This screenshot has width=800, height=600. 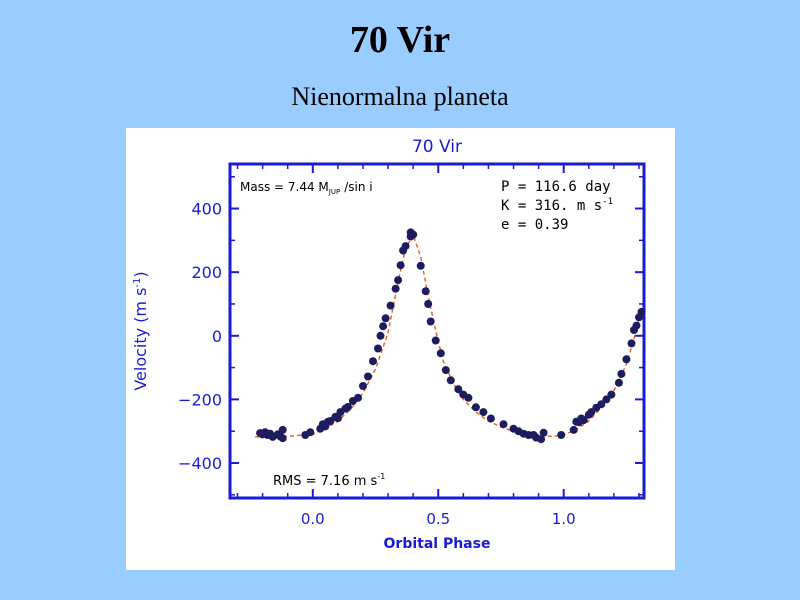 What do you see at coordinates (140, 274) in the screenshot?
I see `y-axis-label-close: )` at bounding box center [140, 274].